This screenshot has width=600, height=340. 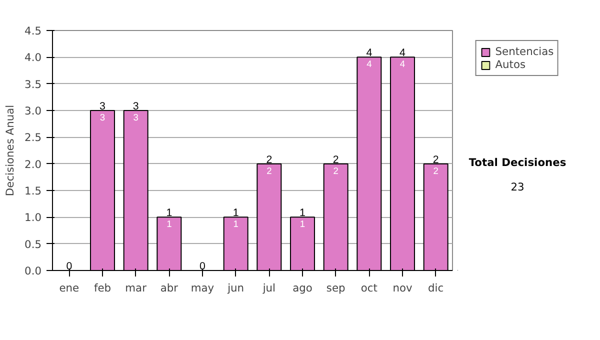 I want to click on x-tick-label: mar, so click(x=136, y=288).